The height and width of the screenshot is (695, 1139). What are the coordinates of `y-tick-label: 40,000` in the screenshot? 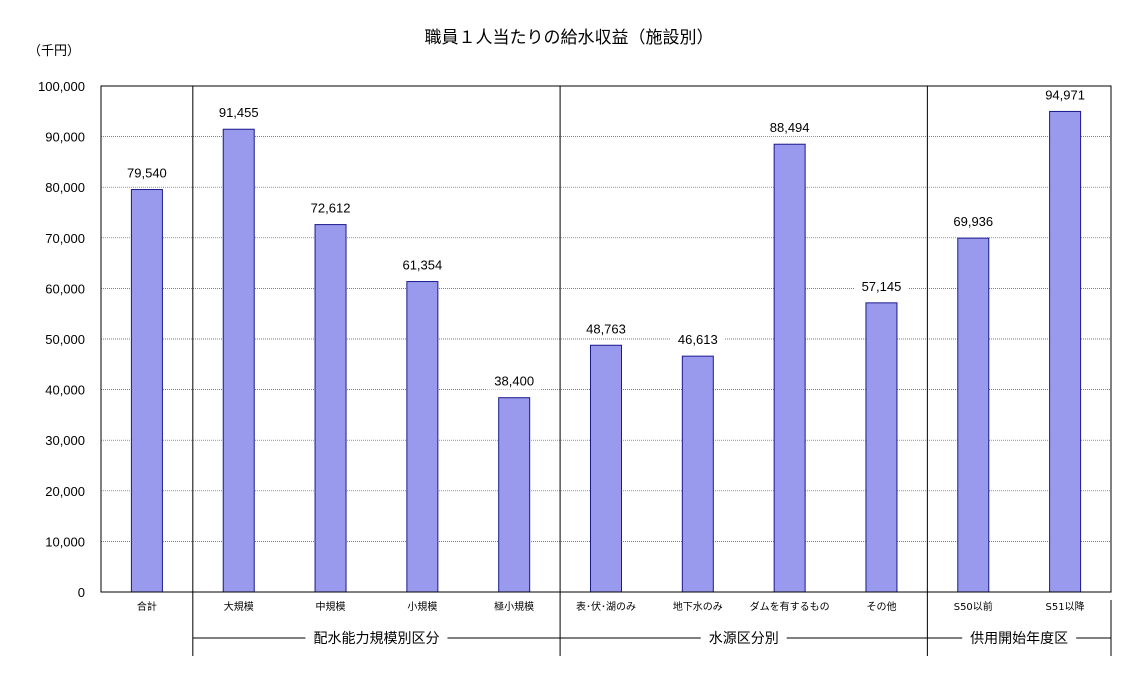 It's located at (65, 390).